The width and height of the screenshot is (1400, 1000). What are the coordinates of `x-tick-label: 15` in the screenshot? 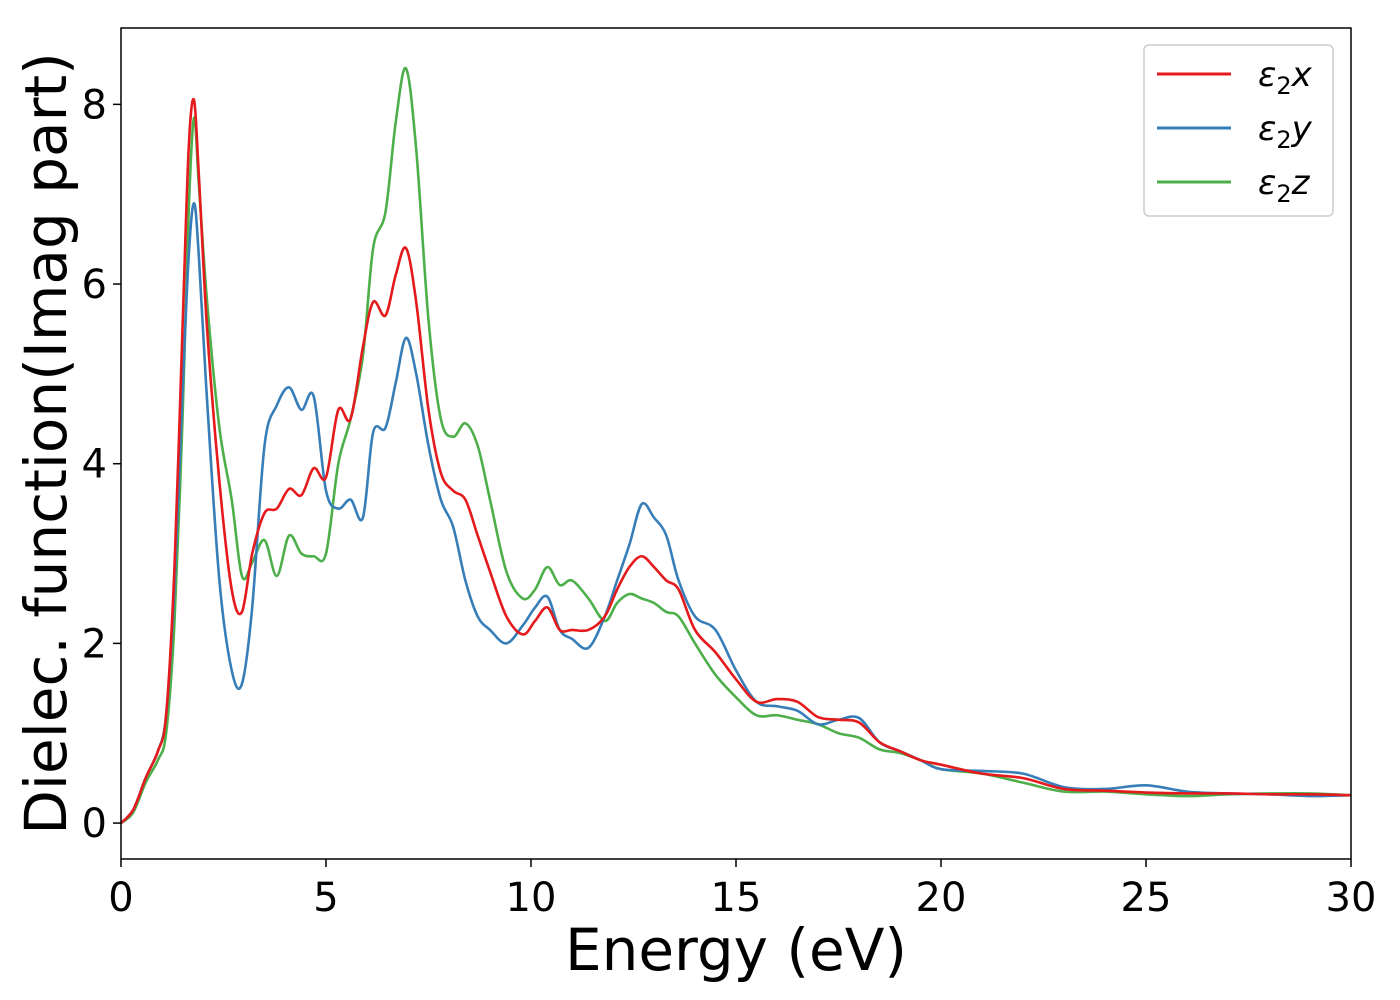 It's located at (736, 898).